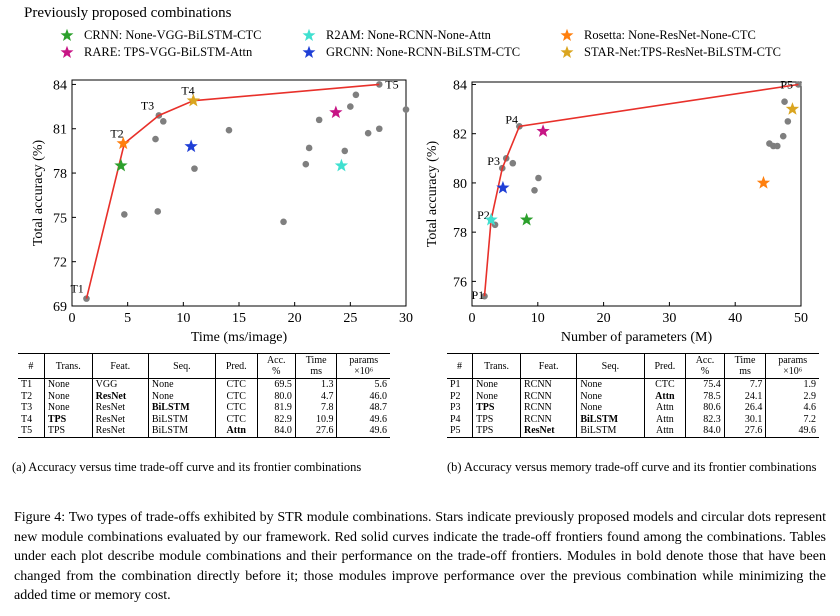 The height and width of the screenshot is (616, 840). What do you see at coordinates (60, 307) in the screenshot?
I see `y-tick-label: 69` at bounding box center [60, 307].